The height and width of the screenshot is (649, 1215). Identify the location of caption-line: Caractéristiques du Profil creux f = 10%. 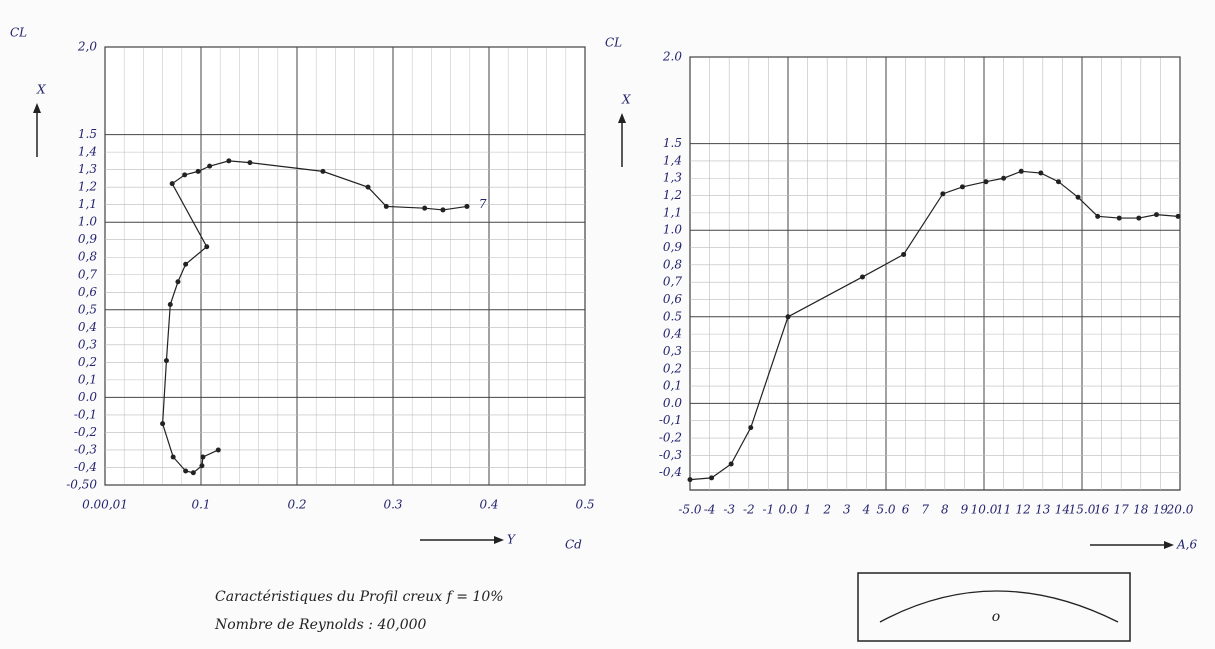
(359, 597).